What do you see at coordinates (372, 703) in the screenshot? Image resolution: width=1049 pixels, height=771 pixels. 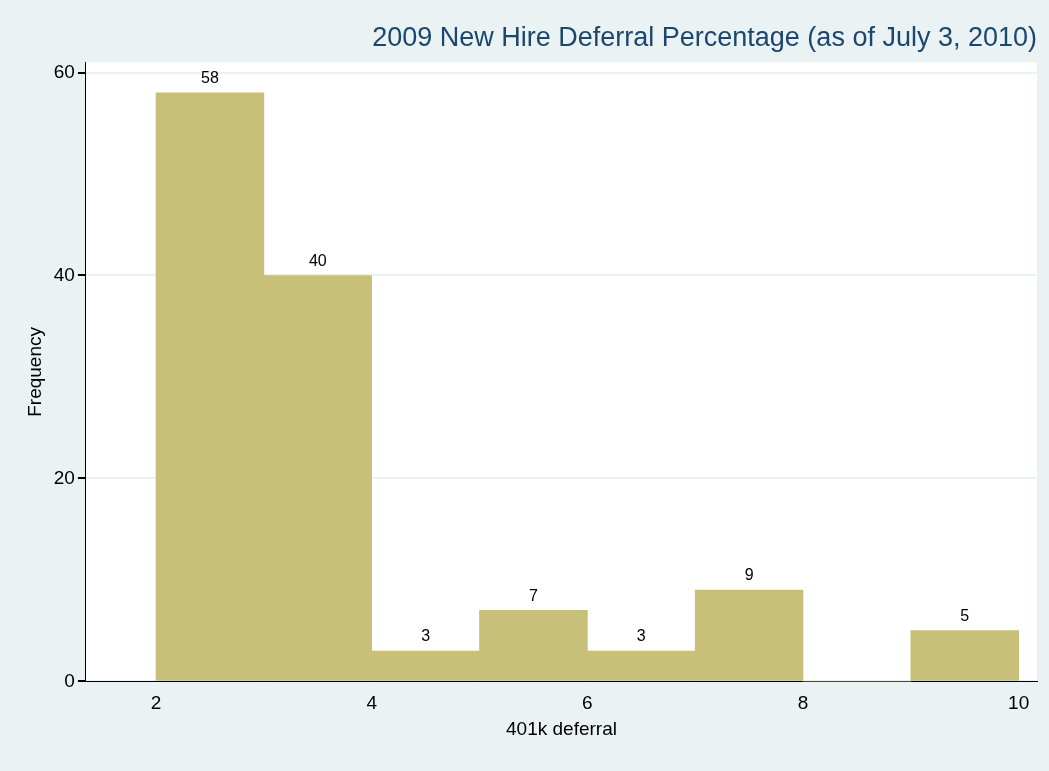 I see `x-tick-label: 4` at bounding box center [372, 703].